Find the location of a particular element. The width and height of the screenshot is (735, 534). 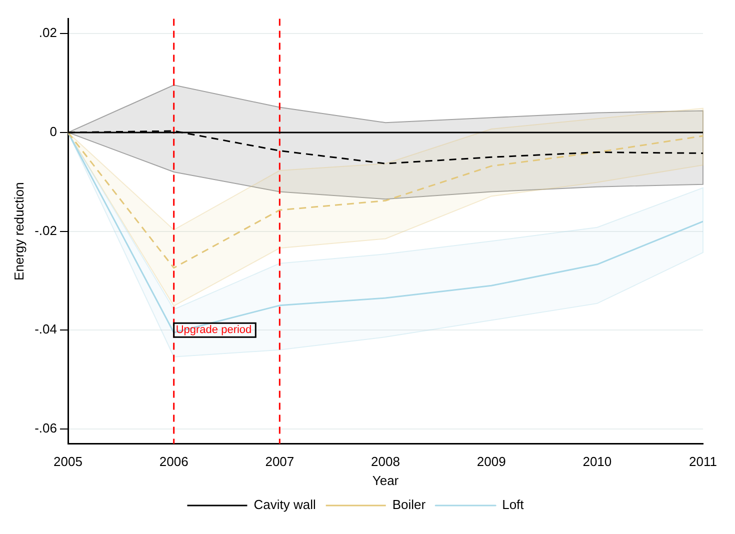

x-tick-label: 2010 is located at coordinates (597, 462).